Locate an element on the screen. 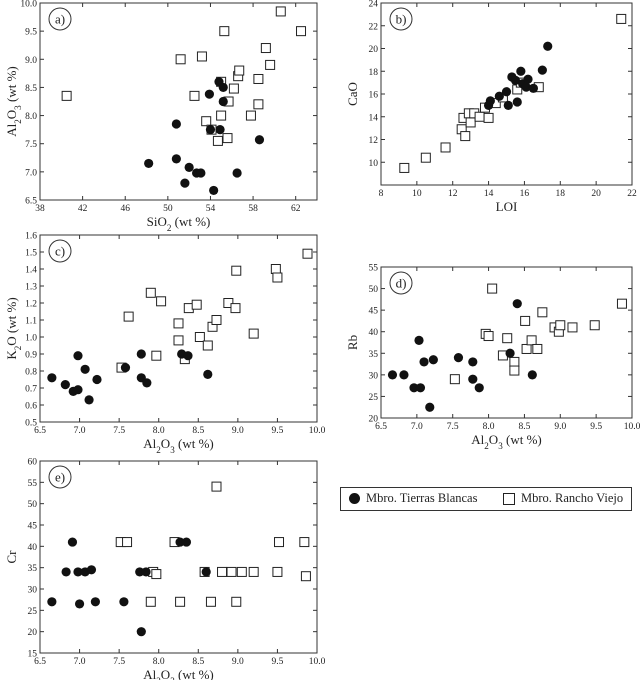 The width and height of the screenshot is (643, 680). x-tick-label: 8.0 is located at coordinates (159, 662).